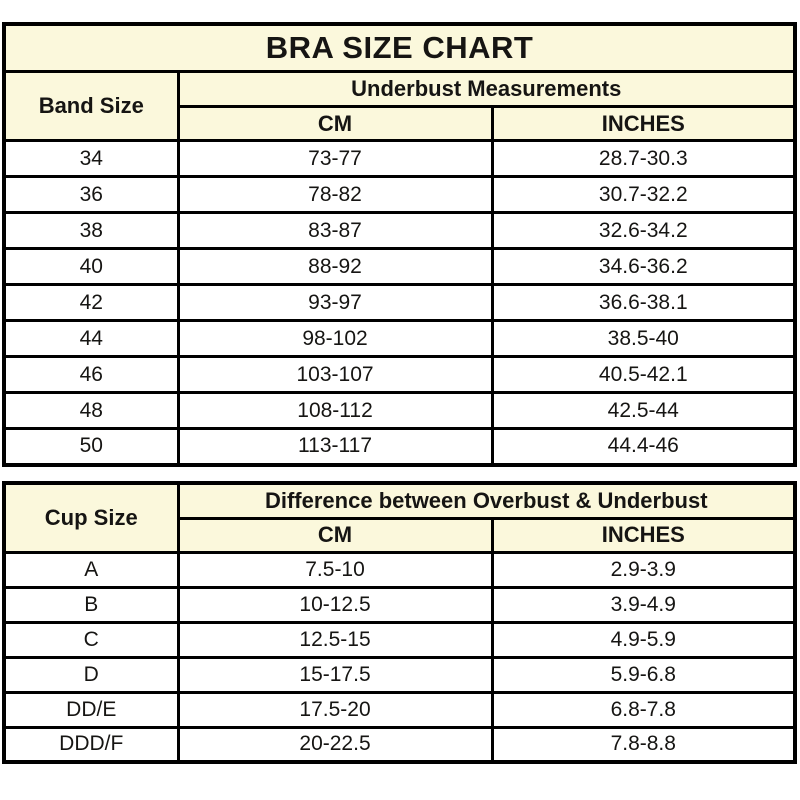 The image size is (800, 800). I want to click on table-cell-size: 50, so click(91, 446).